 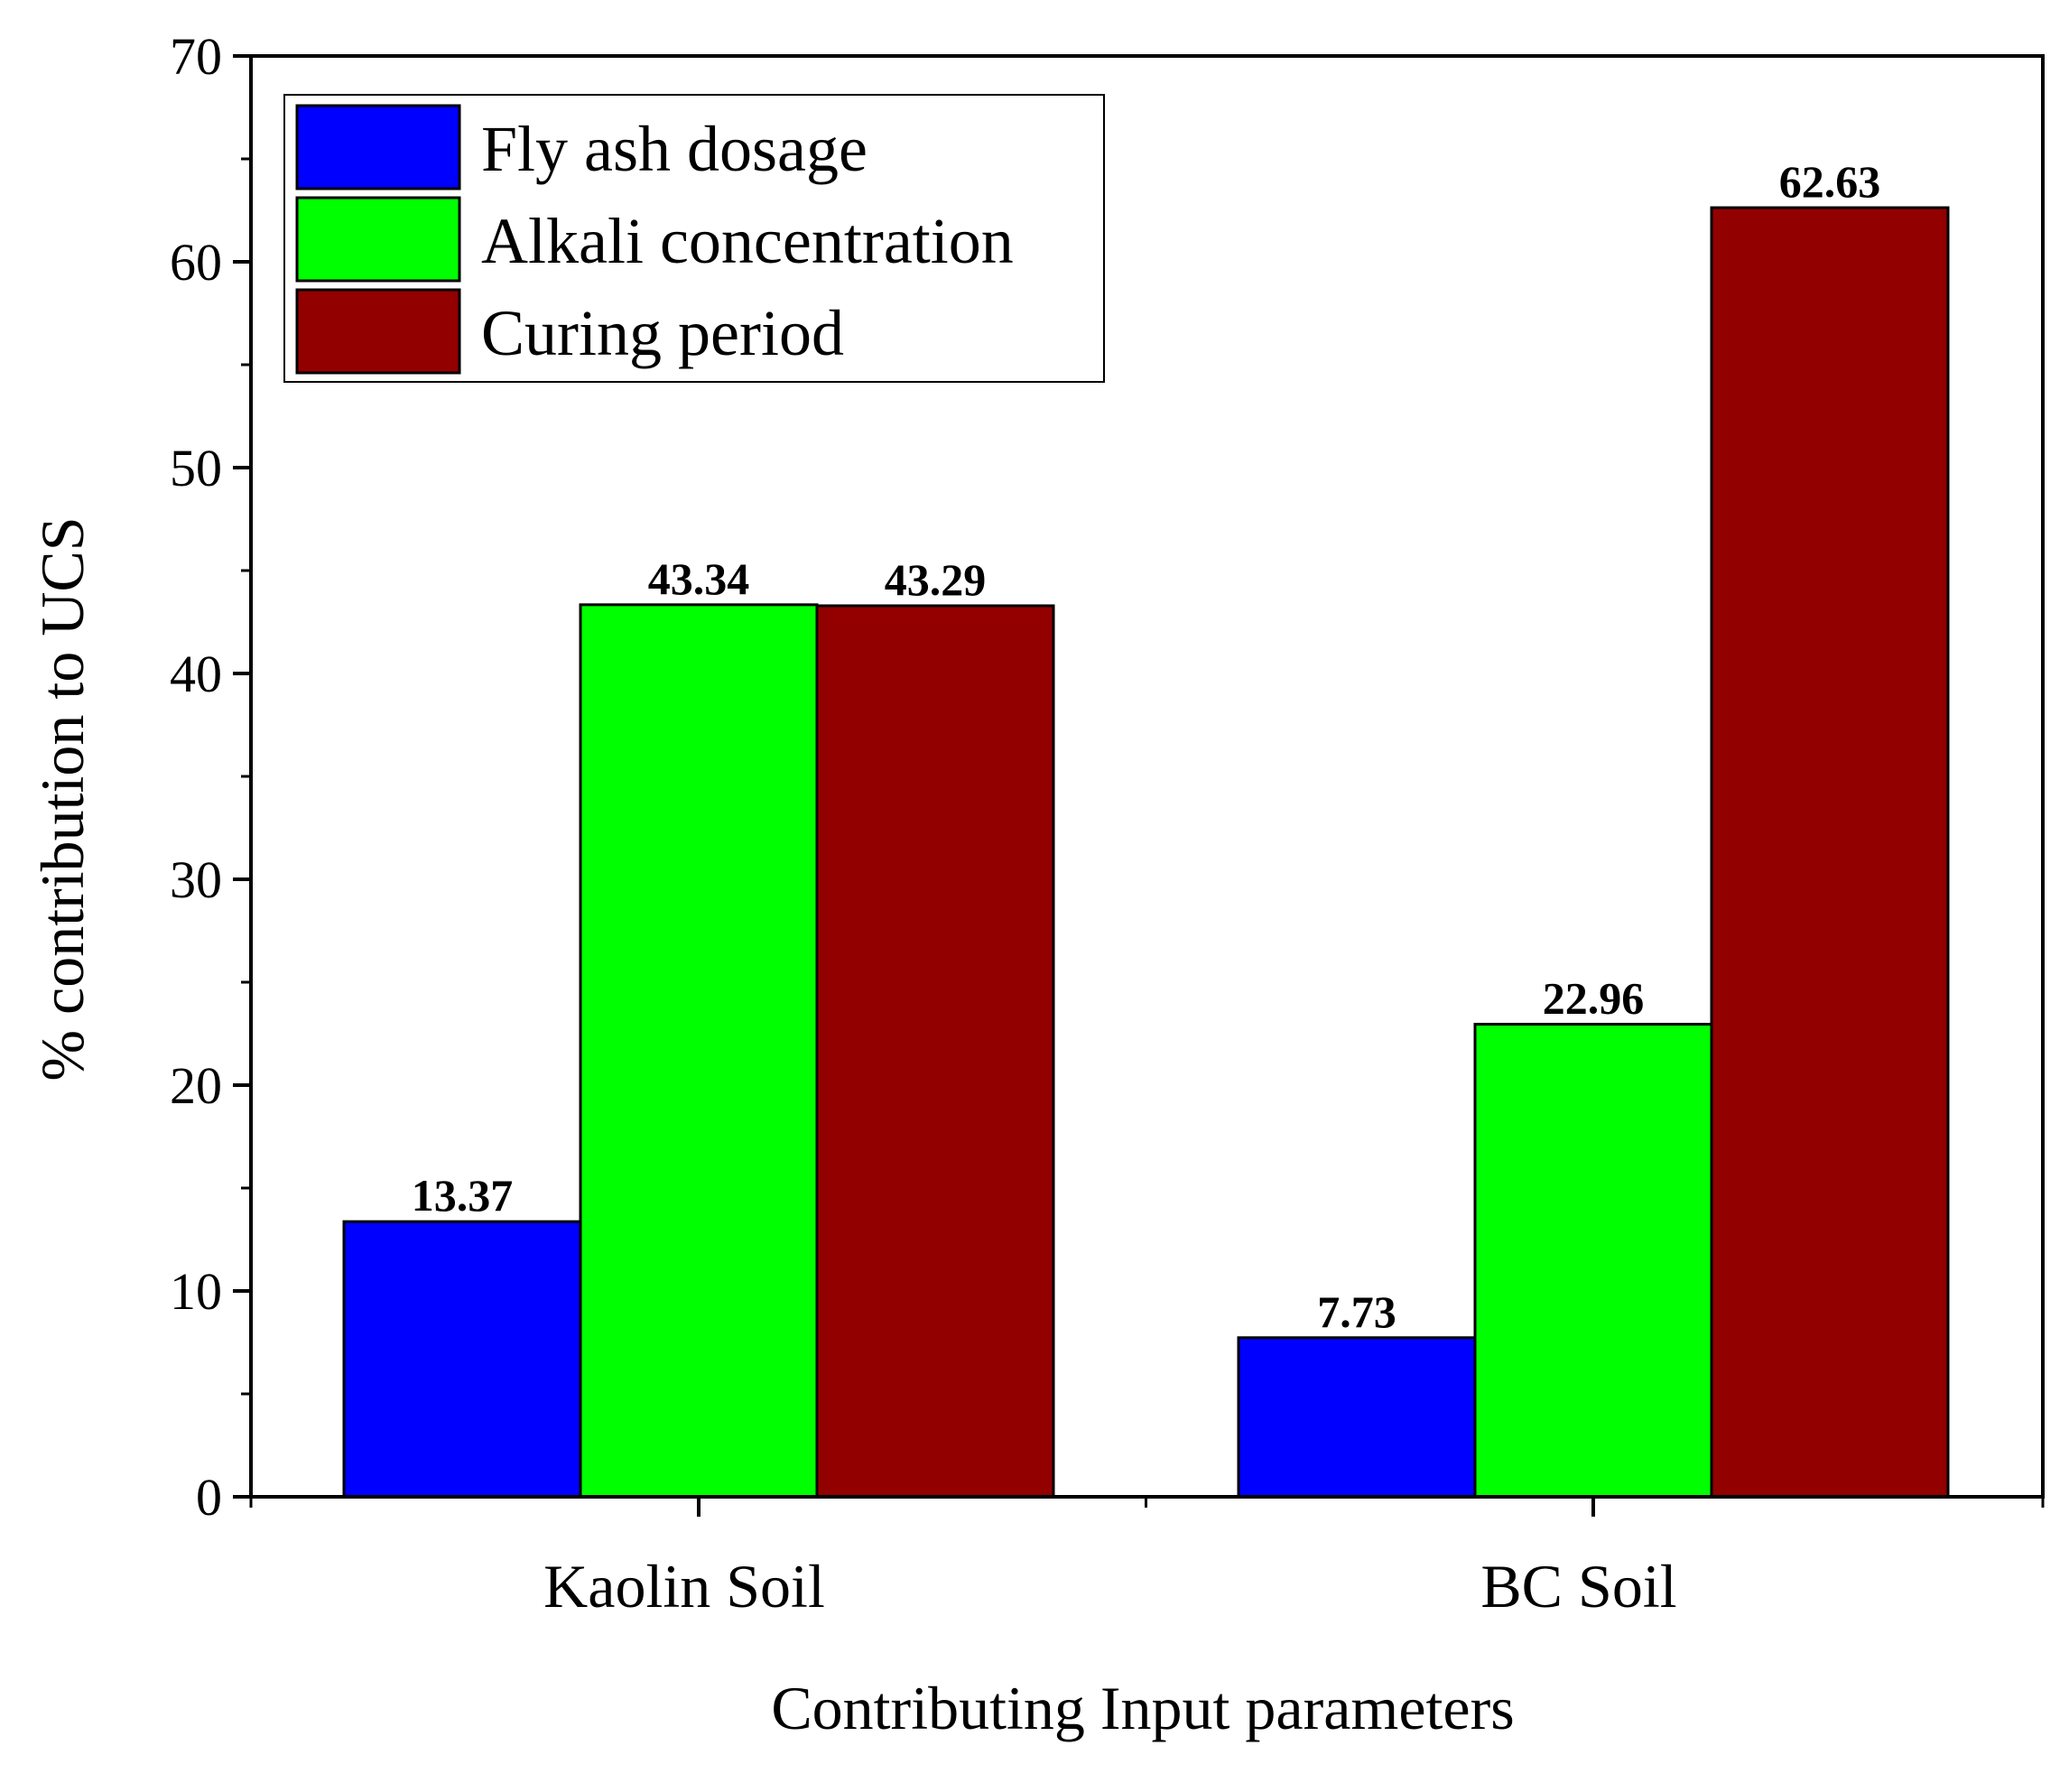 I want to click on legend-label-0: Fly ash dosage, so click(x=674, y=149).